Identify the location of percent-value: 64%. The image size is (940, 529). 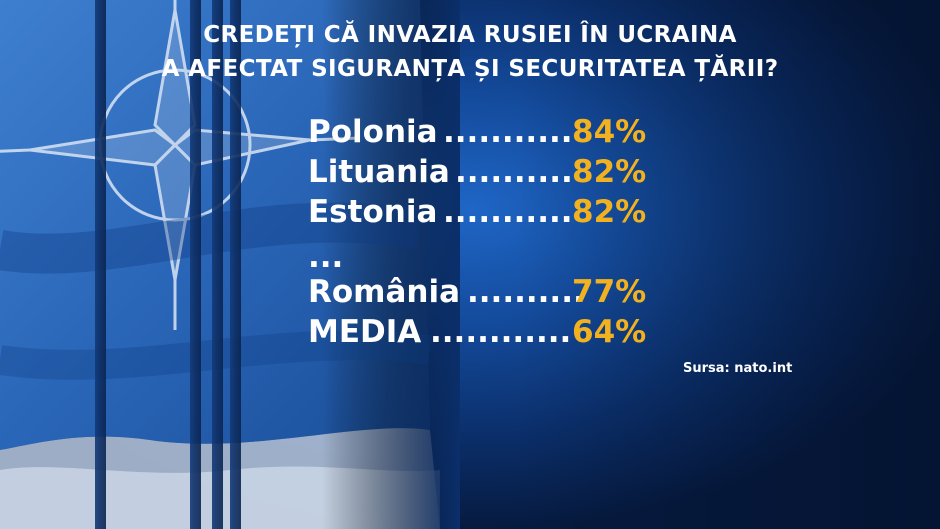
(609, 332).